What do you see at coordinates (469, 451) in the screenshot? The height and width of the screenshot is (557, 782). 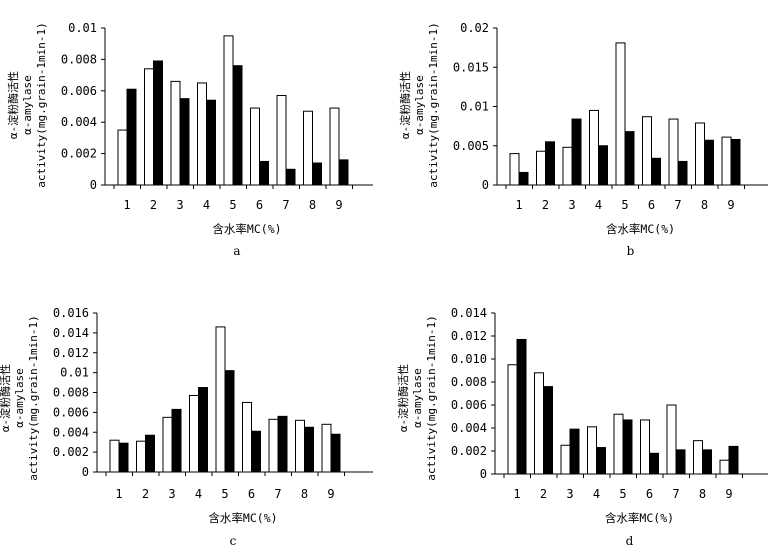 I see `y-tick-label: 0.002` at bounding box center [469, 451].